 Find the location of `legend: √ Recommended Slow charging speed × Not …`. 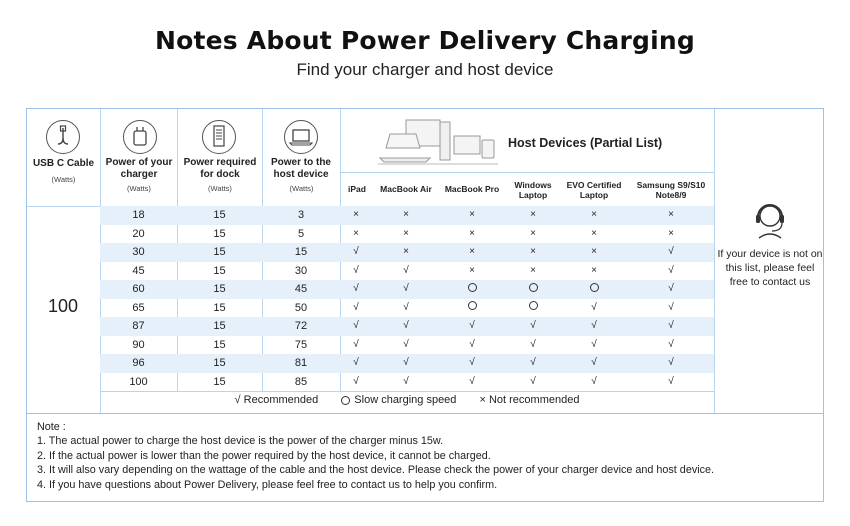

legend: √ Recommended Slow charging speed × Not … is located at coordinates (407, 400).